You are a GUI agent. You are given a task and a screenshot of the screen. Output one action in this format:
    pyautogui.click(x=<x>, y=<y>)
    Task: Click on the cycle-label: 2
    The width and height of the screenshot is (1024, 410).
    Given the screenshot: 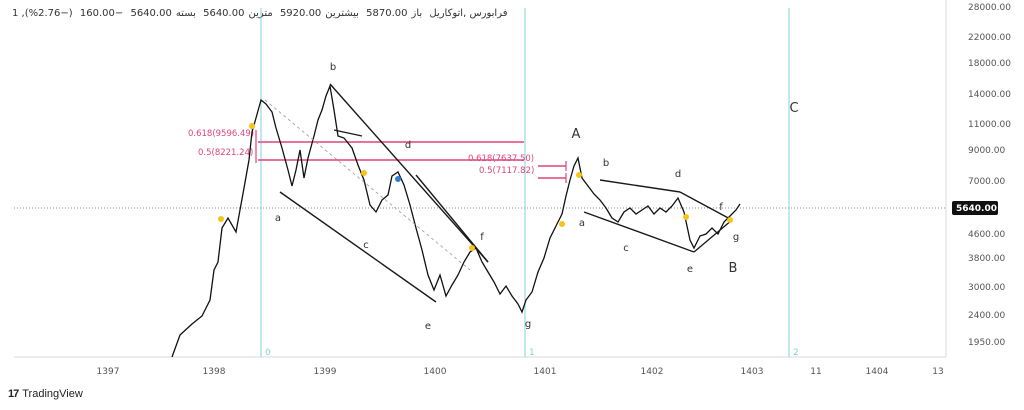 What is the action you would take?
    pyautogui.click(x=796, y=353)
    